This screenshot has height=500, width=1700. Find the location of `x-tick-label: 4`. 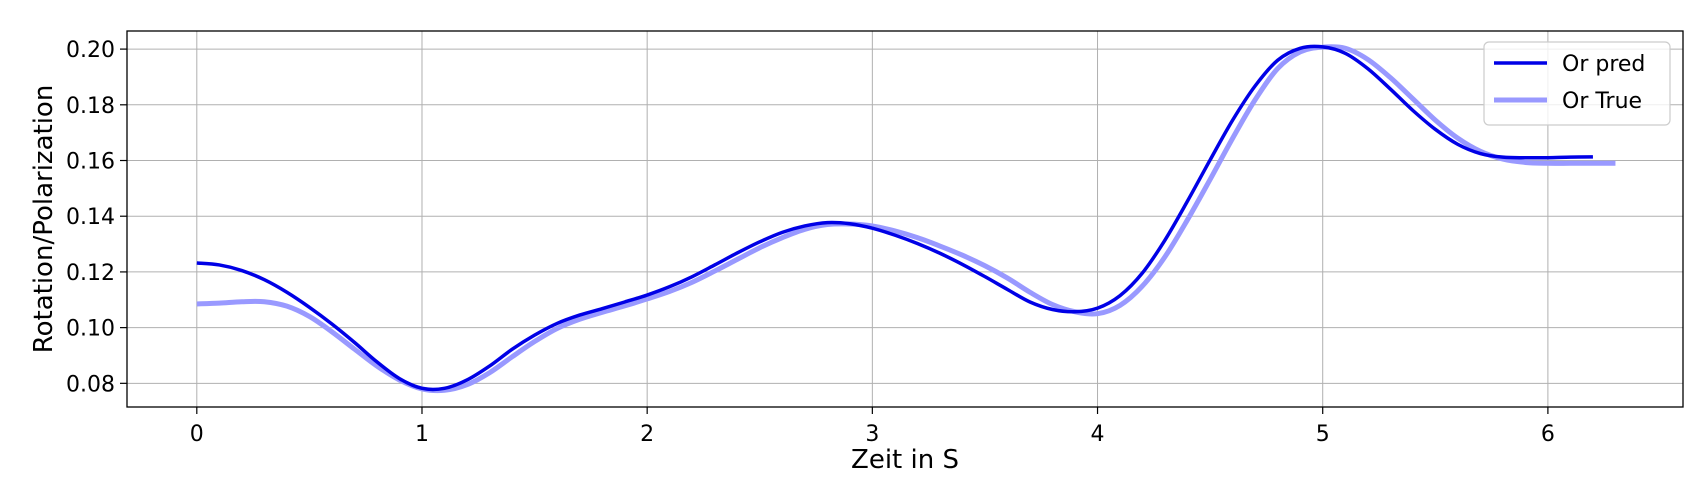

x-tick-label: 4 is located at coordinates (1098, 434).